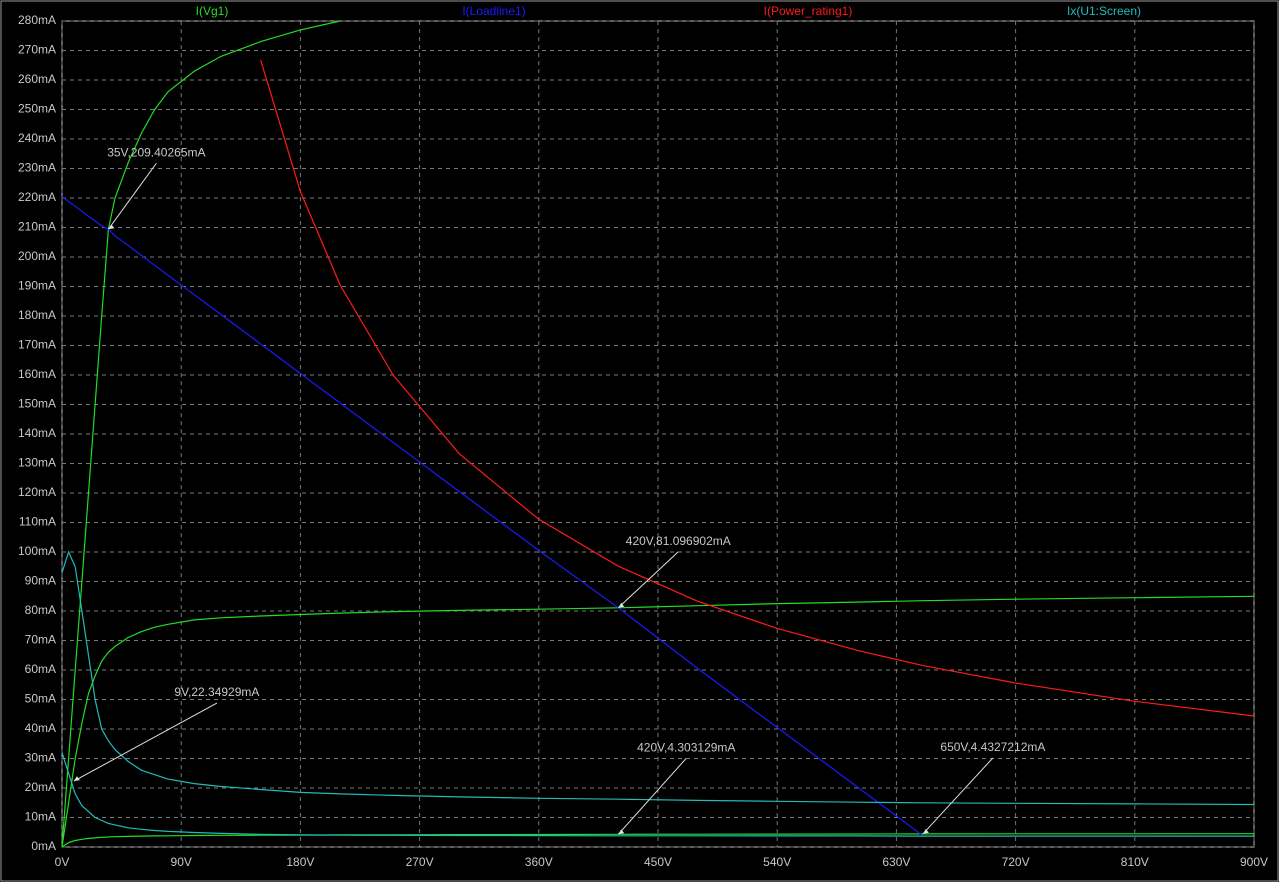  I want to click on annotation-label: 420V,81.096902mA, so click(678, 541).